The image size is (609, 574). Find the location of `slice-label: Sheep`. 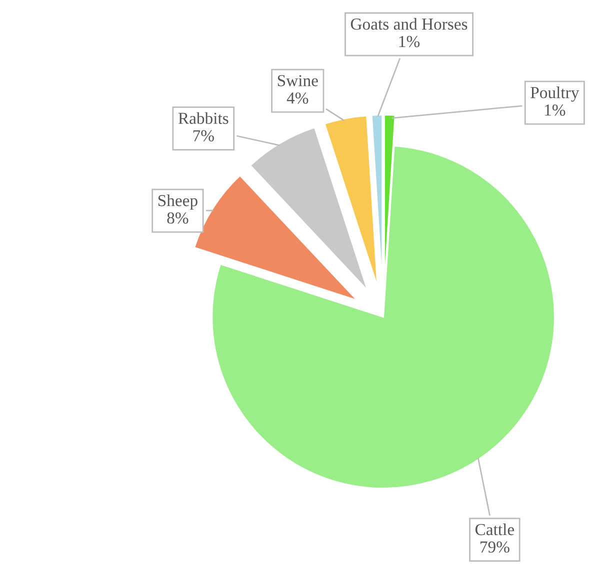

slice-label: Sheep is located at coordinates (178, 202).